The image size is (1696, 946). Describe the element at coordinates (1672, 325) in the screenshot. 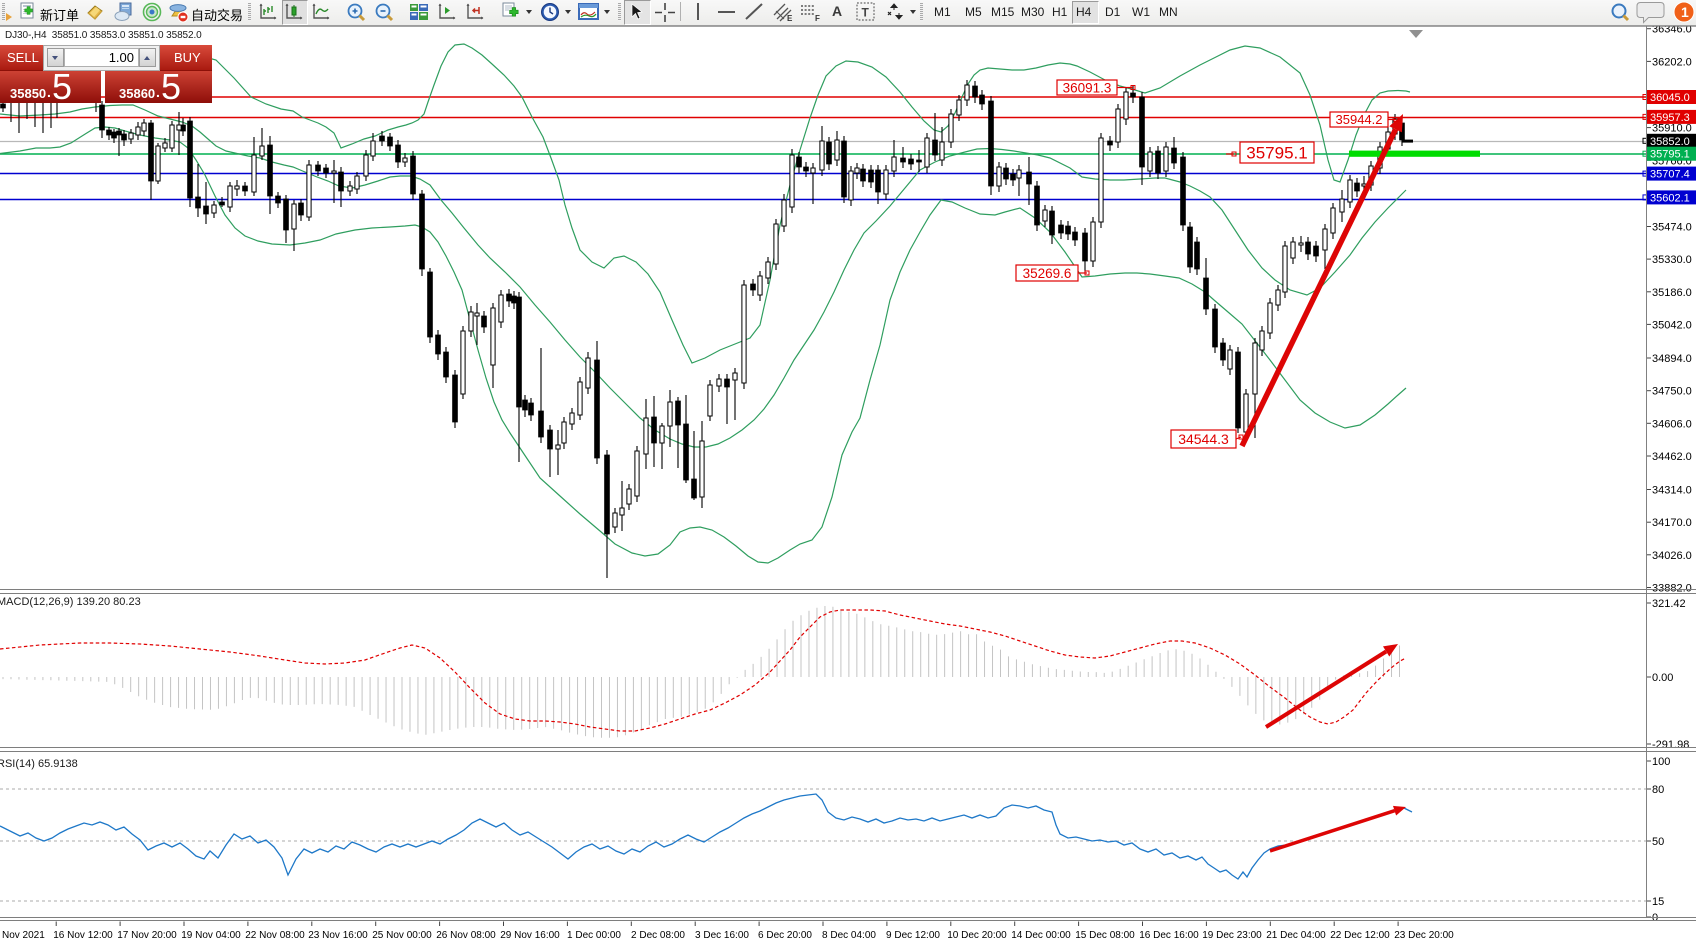

I see `svg-text: 35042.0` at that location.